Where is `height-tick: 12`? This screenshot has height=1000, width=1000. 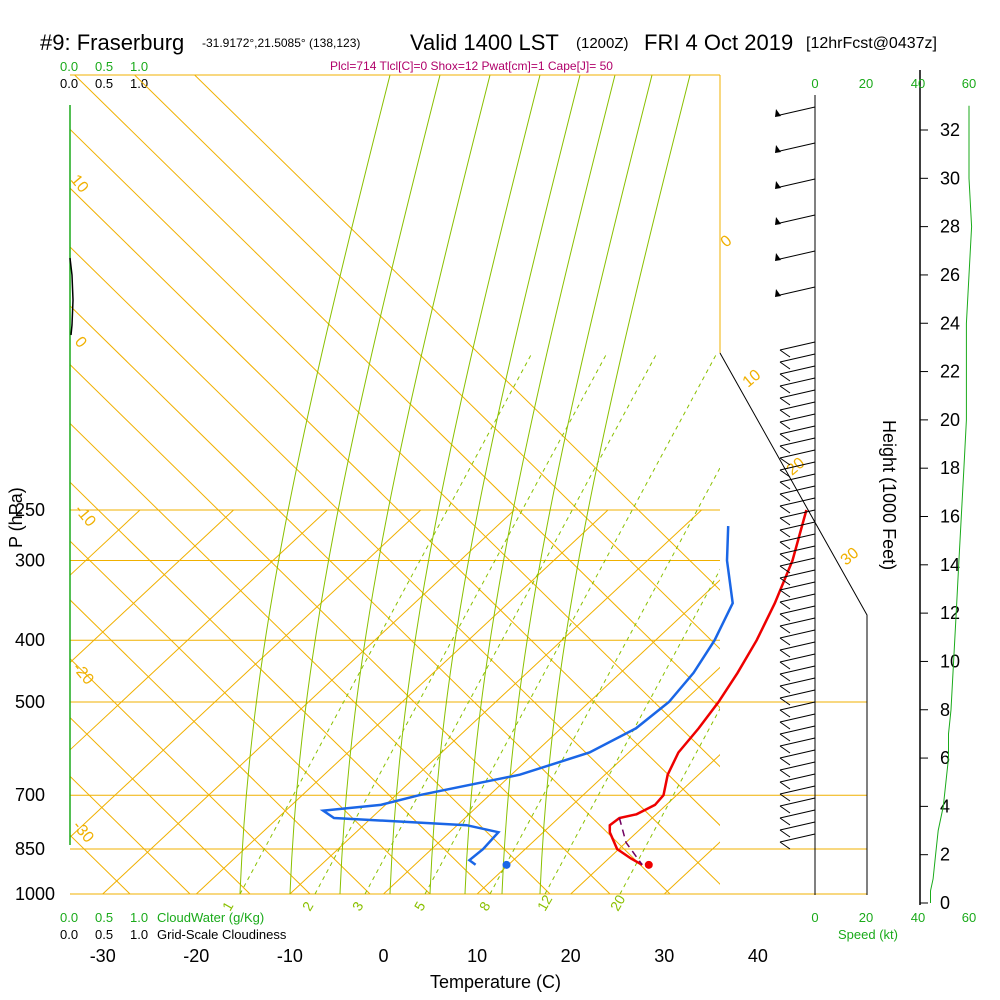
height-tick: 12 is located at coordinates (950, 613).